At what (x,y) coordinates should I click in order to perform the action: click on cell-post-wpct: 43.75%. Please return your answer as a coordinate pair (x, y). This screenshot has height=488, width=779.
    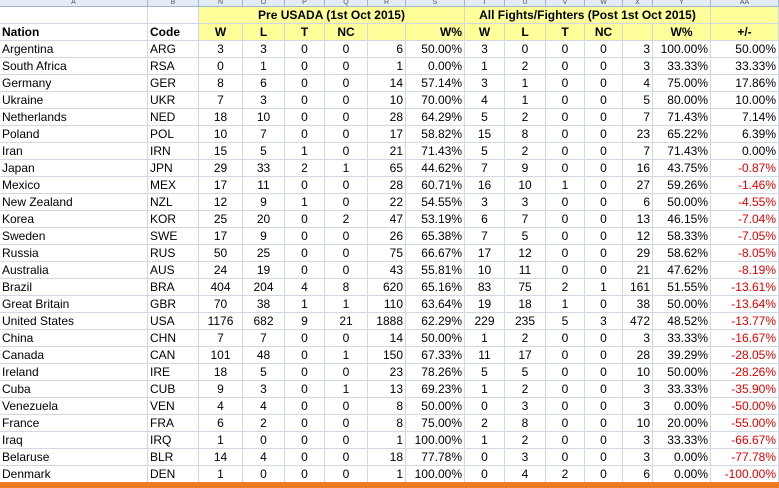
    Looking at the image, I should click on (682, 168).